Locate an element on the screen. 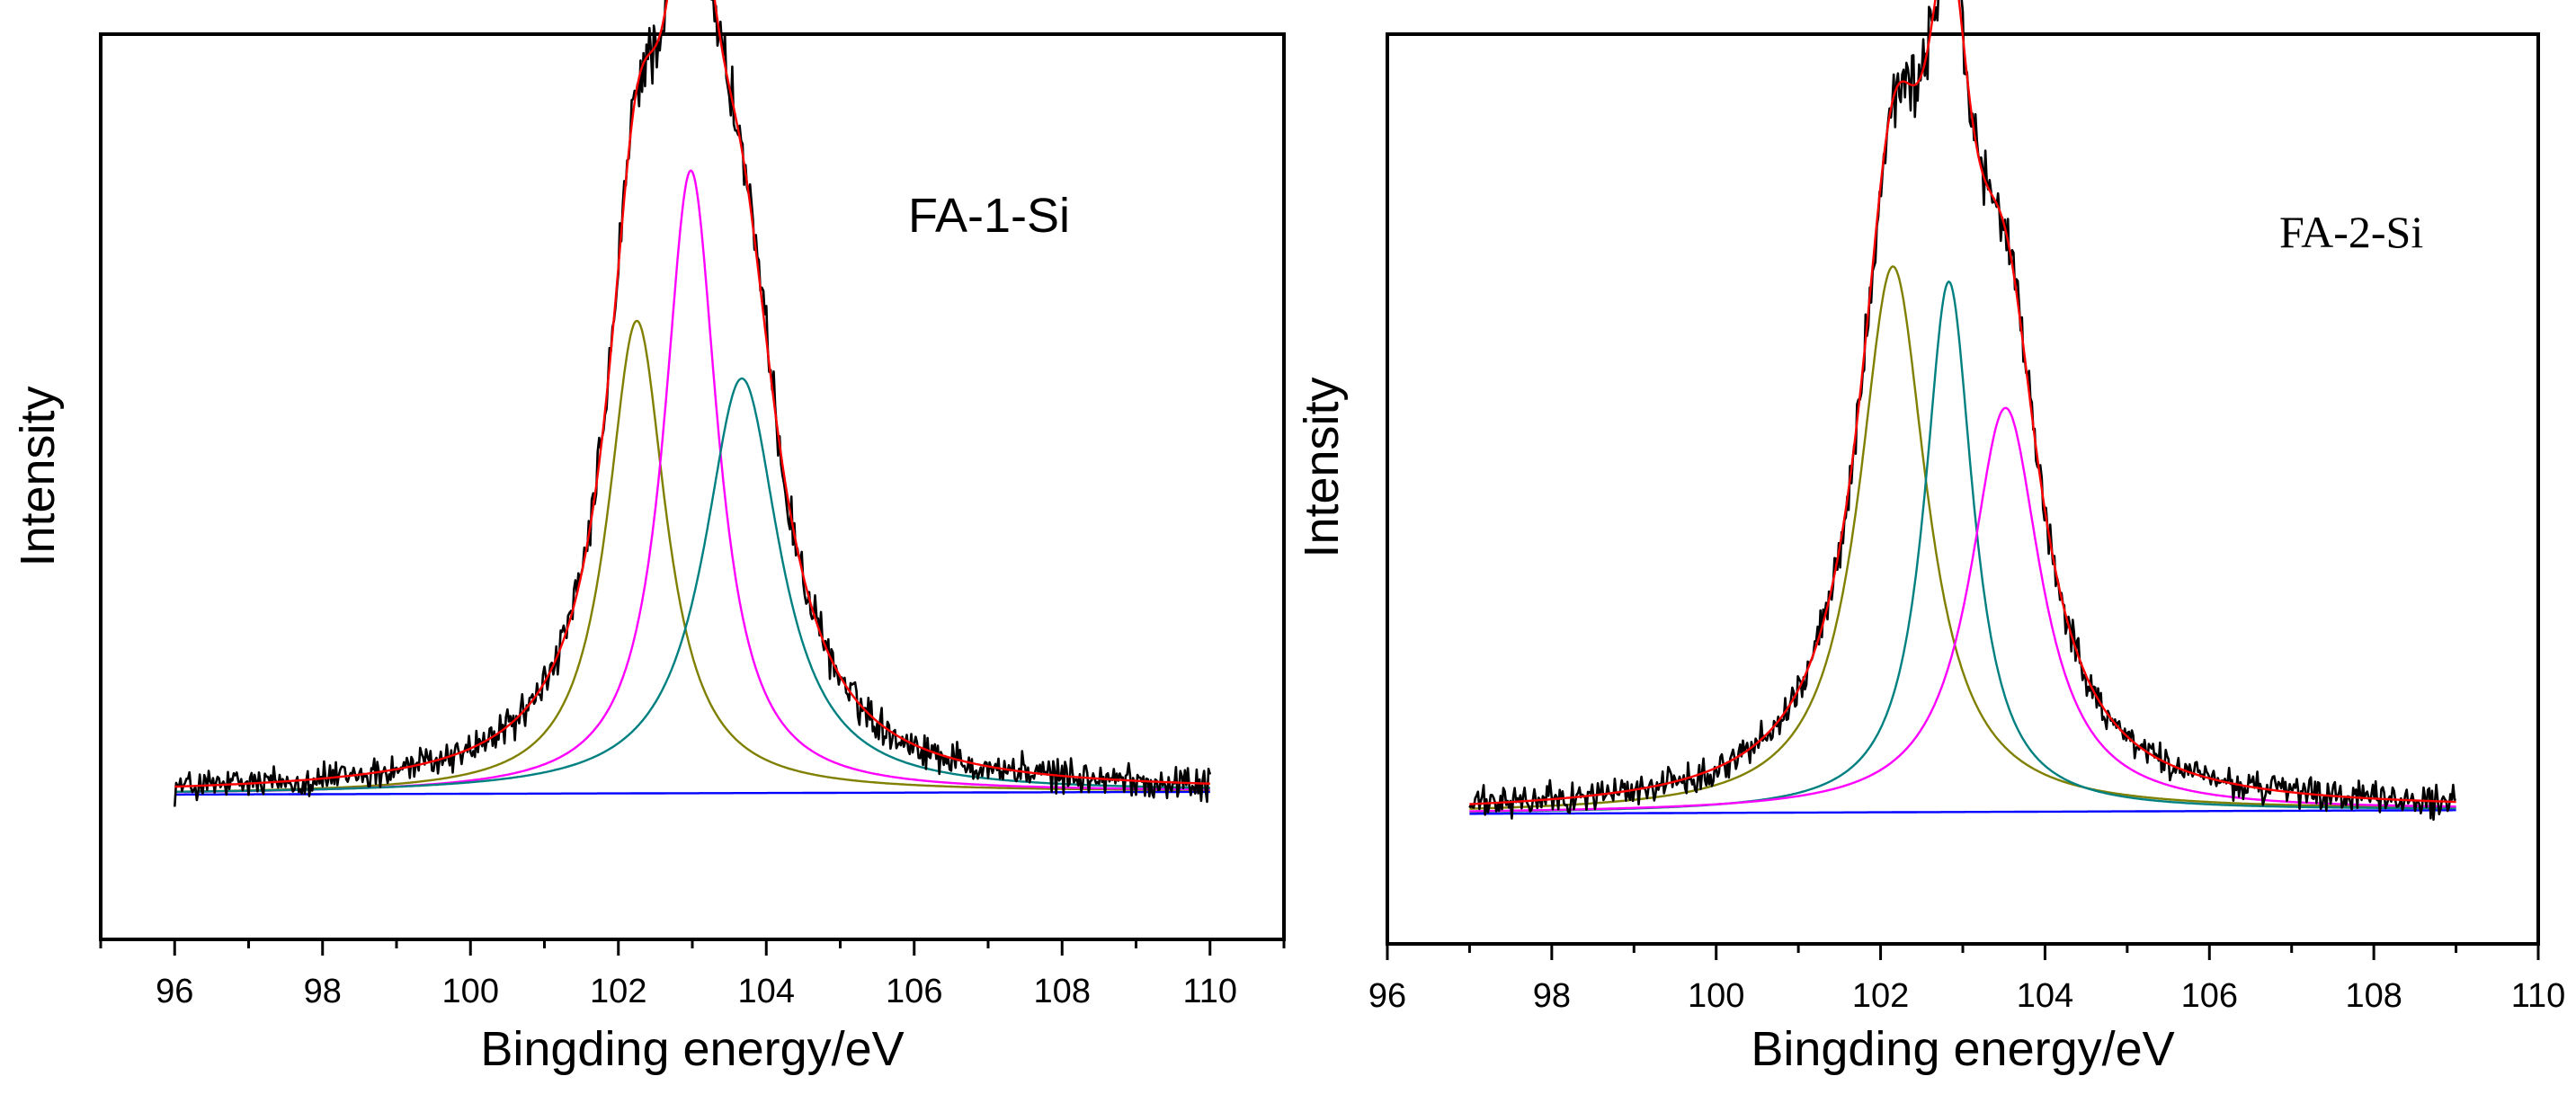  component-3-line is located at coordinates (1962, 609).